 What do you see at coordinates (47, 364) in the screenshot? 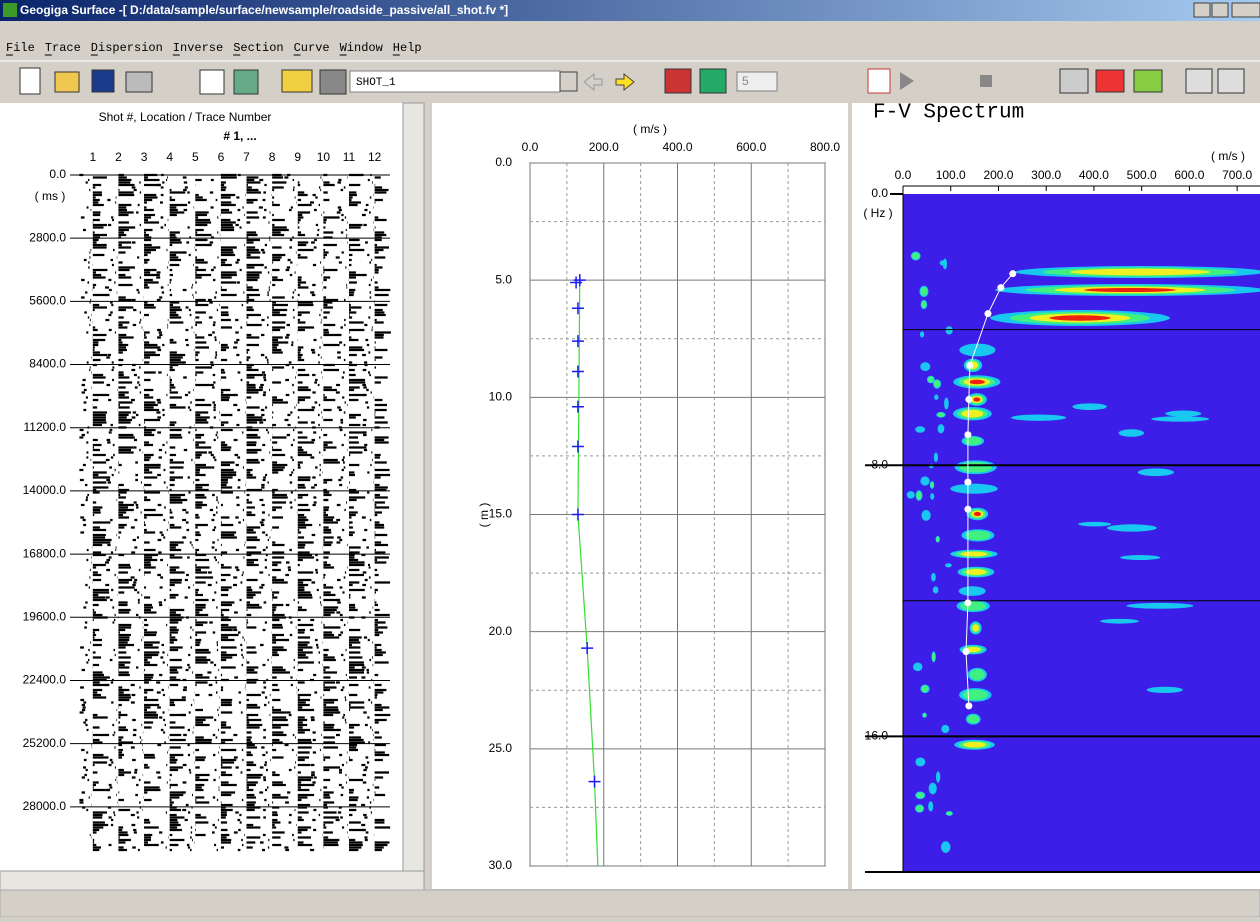
I see `y-tick-label: 8400.0` at bounding box center [47, 364].